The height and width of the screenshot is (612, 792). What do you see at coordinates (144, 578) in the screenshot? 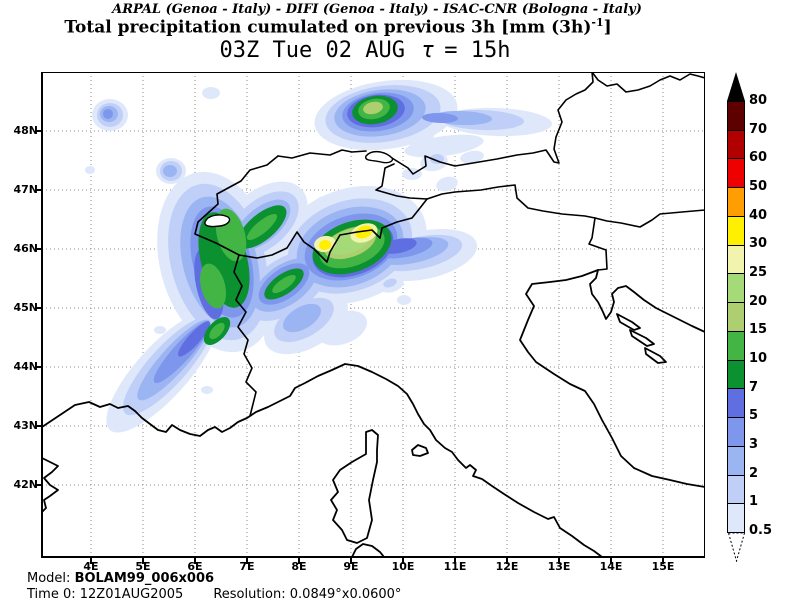
I see `model-value: BOLAM99_006x006` at bounding box center [144, 578].